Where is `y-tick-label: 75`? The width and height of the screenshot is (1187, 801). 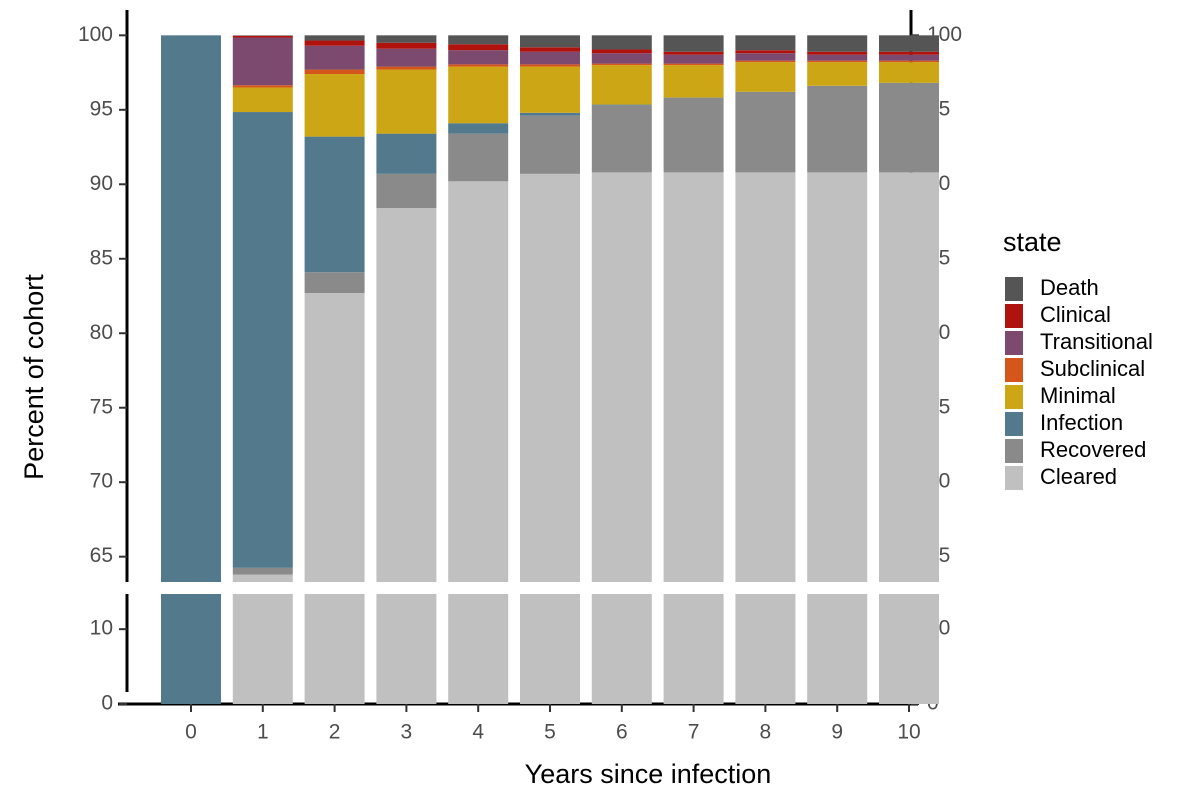
y-tick-label: 75 is located at coordinates (101, 406).